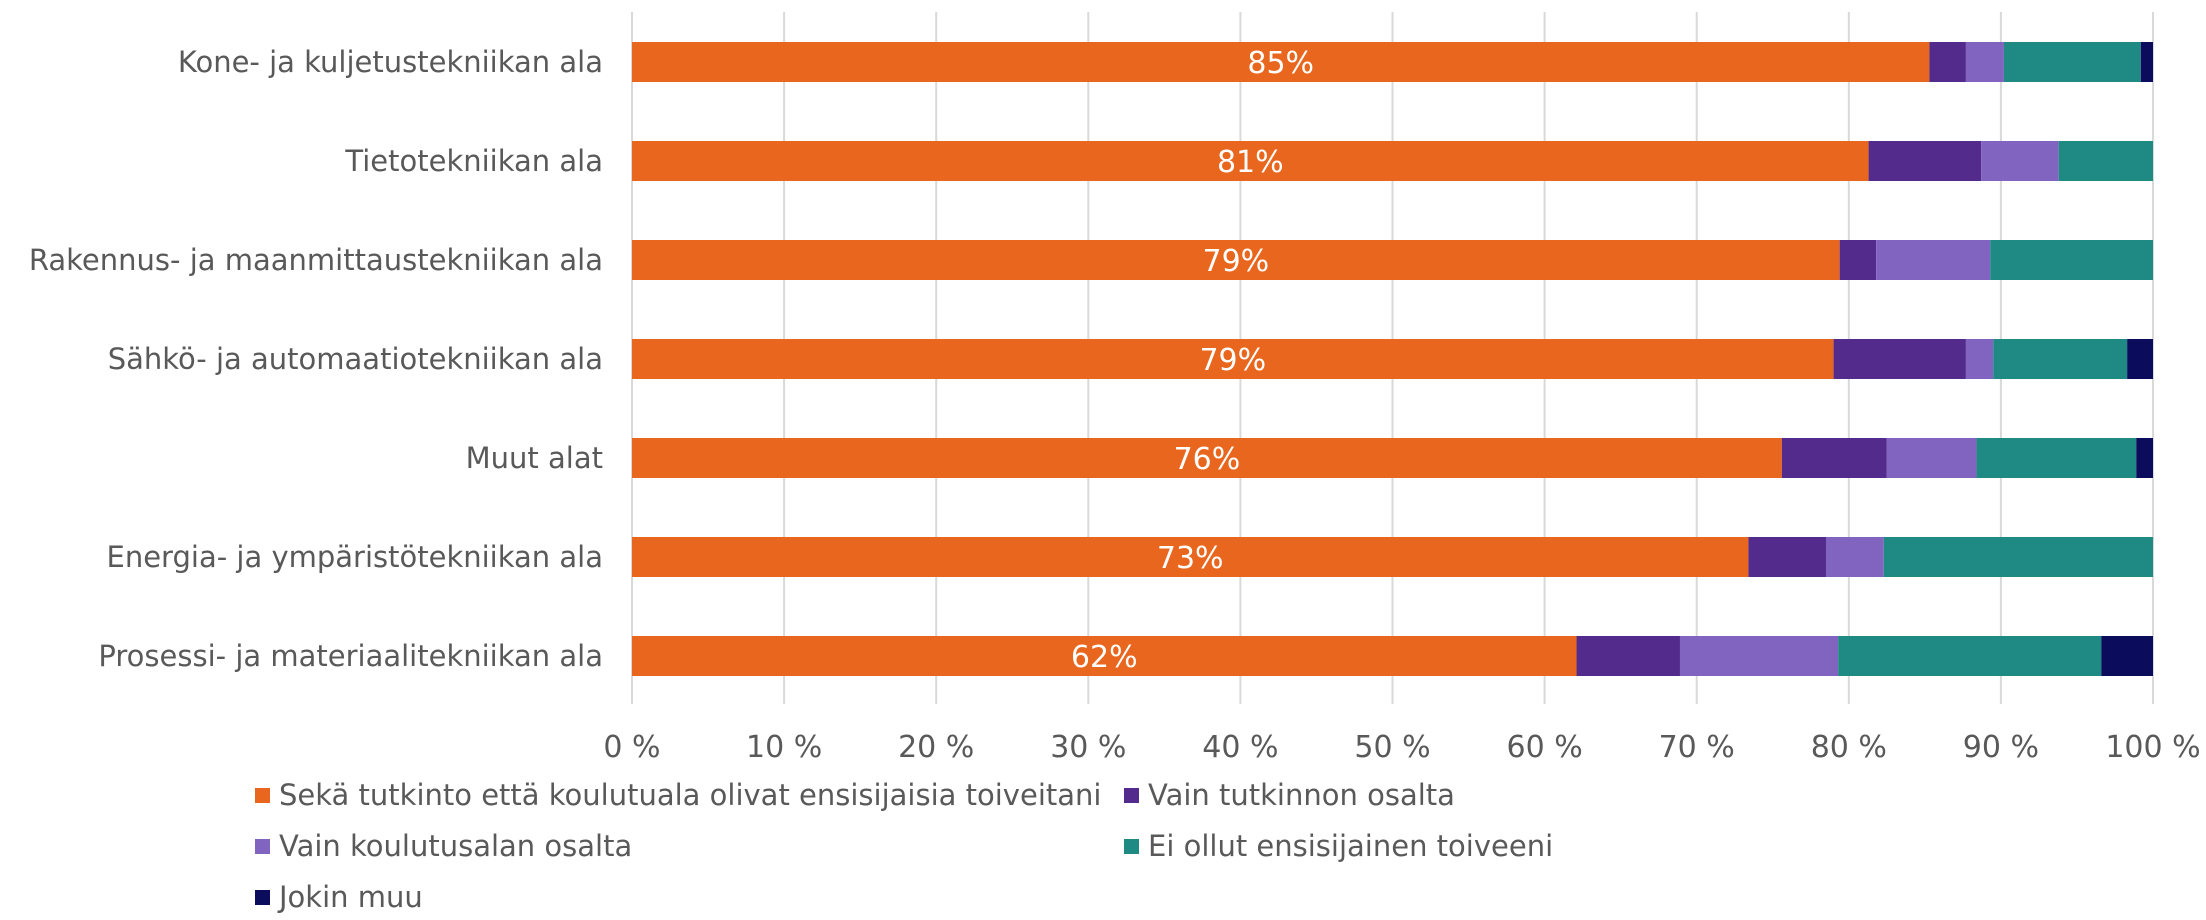 Image resolution: width=2206 pixels, height=920 pixels. What do you see at coordinates (350, 897) in the screenshot?
I see `legend-label: Jokin muu` at bounding box center [350, 897].